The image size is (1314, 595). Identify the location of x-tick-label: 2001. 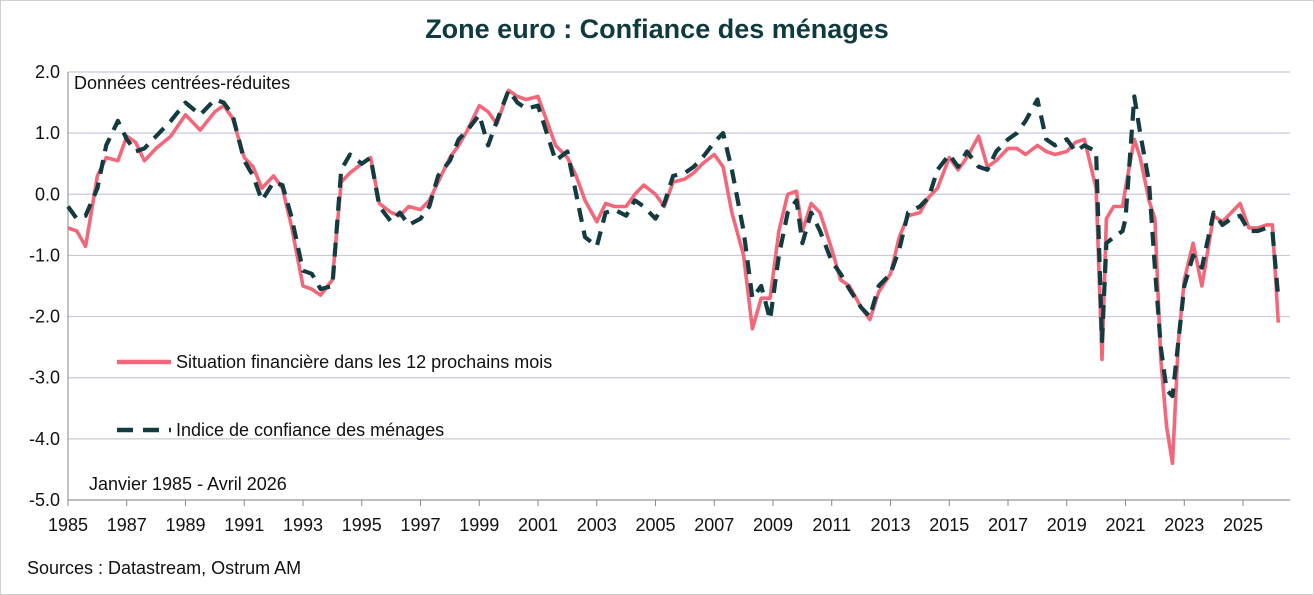
(538, 525).